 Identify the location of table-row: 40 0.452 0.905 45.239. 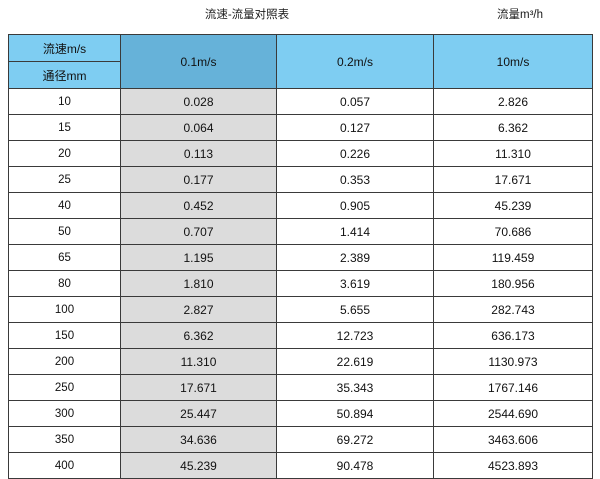
(300, 205).